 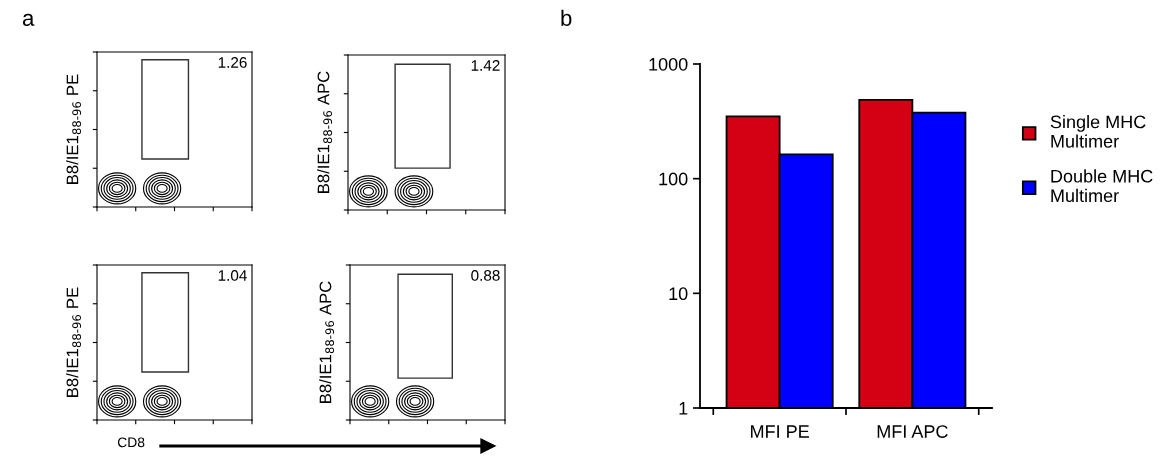 I want to click on y-tick-label: 10, so click(x=678, y=294).